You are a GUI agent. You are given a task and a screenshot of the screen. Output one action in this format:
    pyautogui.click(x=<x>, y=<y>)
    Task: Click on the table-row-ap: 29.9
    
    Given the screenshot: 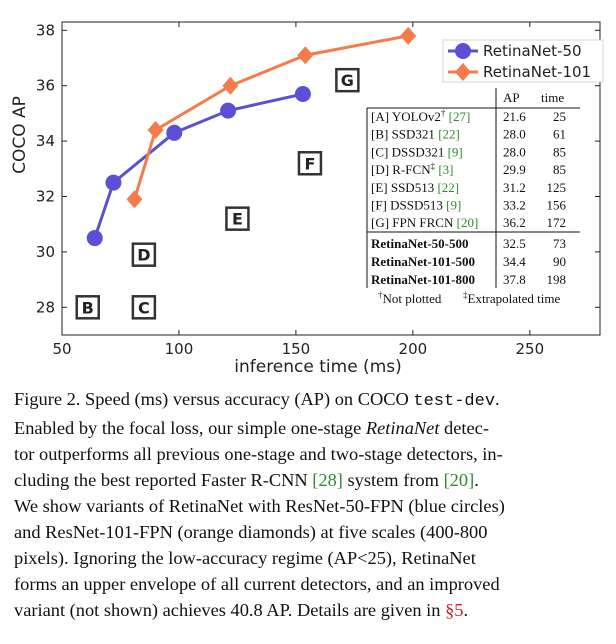 What is the action you would take?
    pyautogui.click(x=514, y=169)
    